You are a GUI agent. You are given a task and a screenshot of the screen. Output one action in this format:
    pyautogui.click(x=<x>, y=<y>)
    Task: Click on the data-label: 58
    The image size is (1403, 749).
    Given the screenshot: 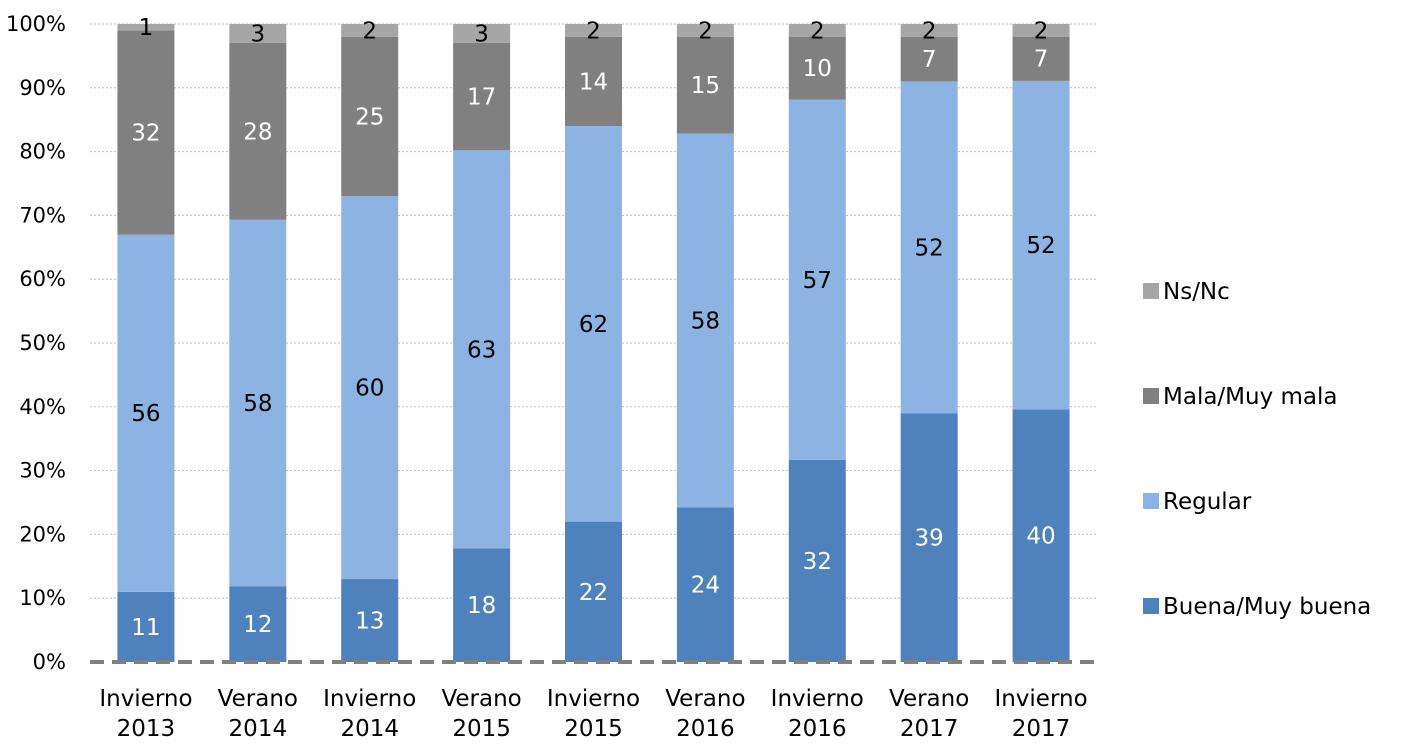 What is the action you would take?
    pyautogui.click(x=705, y=321)
    